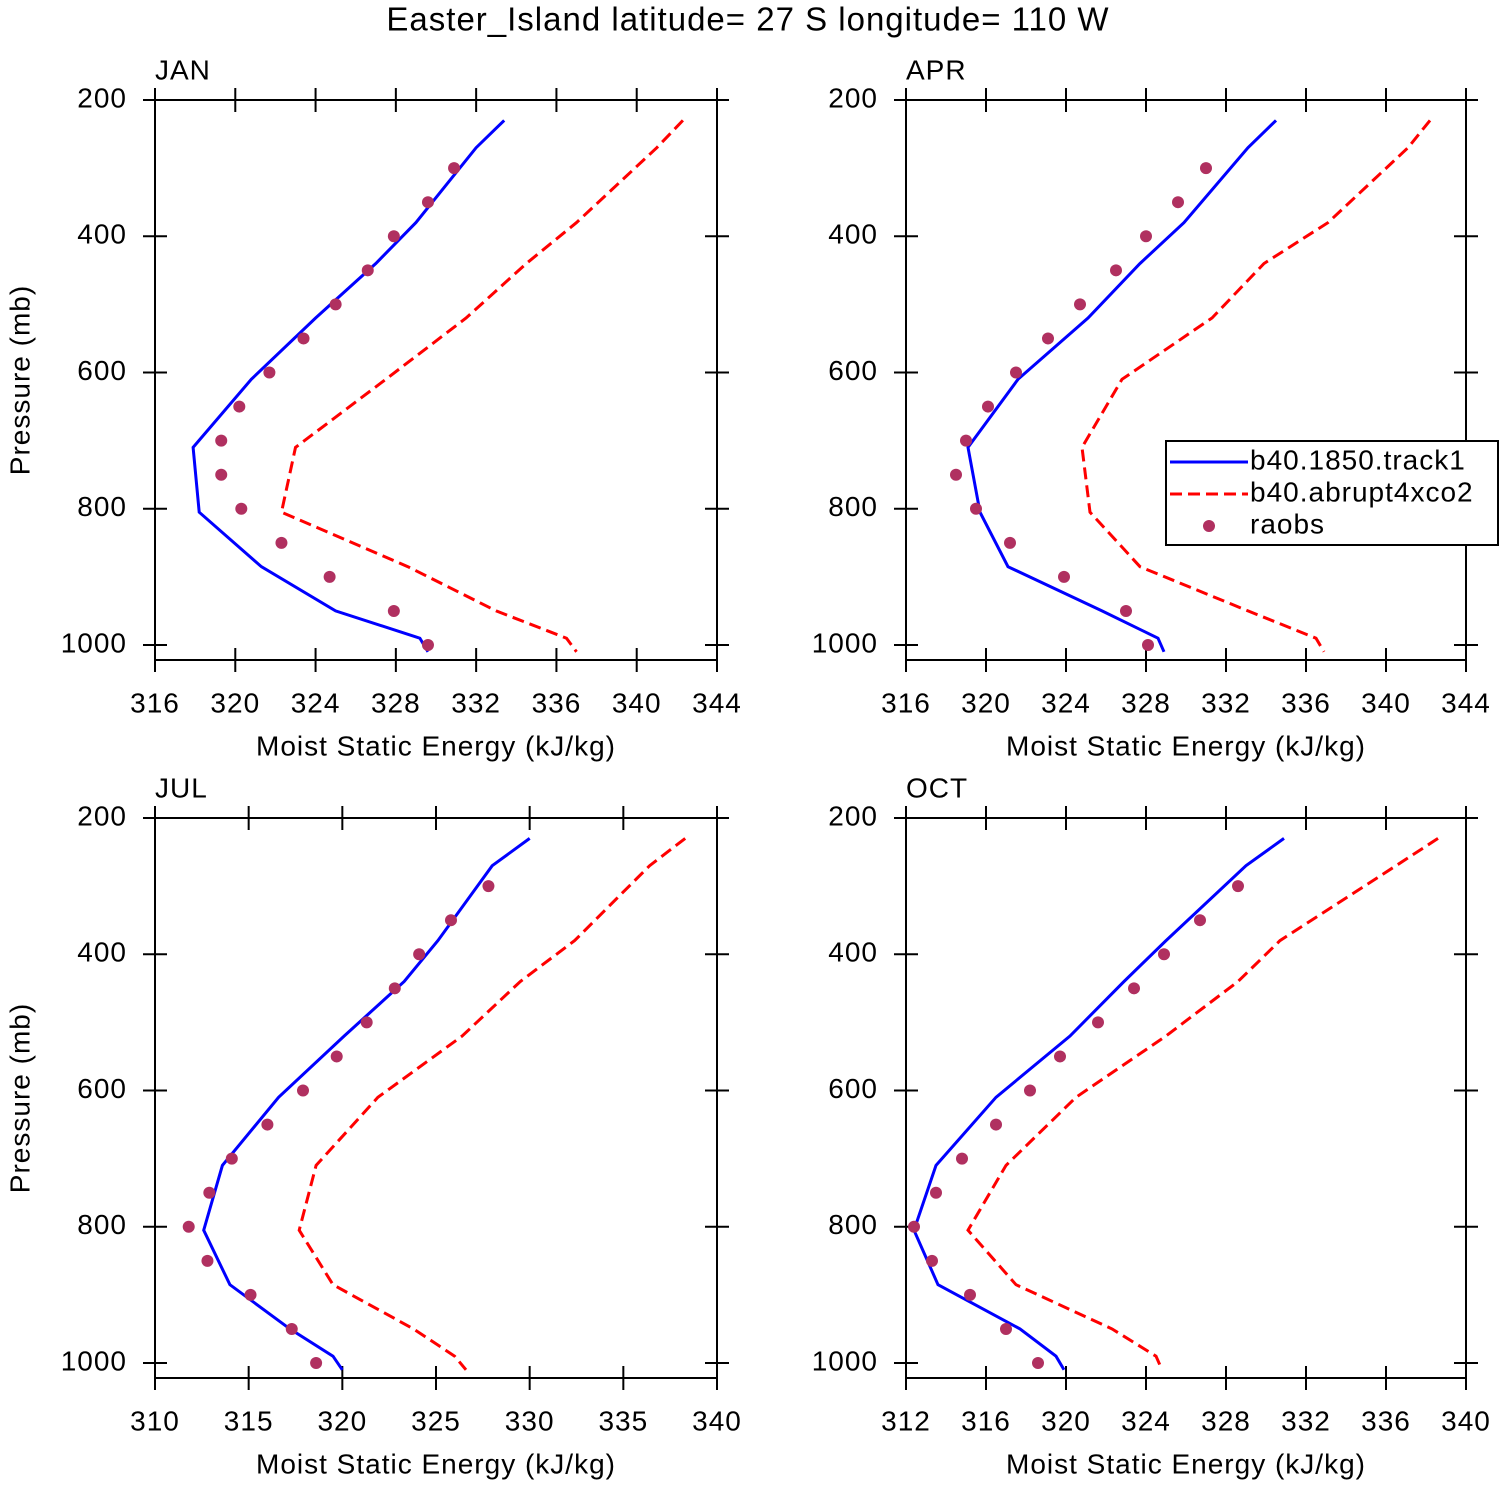 The height and width of the screenshot is (1491, 1504). What do you see at coordinates (1306, 1420) in the screenshot?
I see `x-tick-label: 332` at bounding box center [1306, 1420].